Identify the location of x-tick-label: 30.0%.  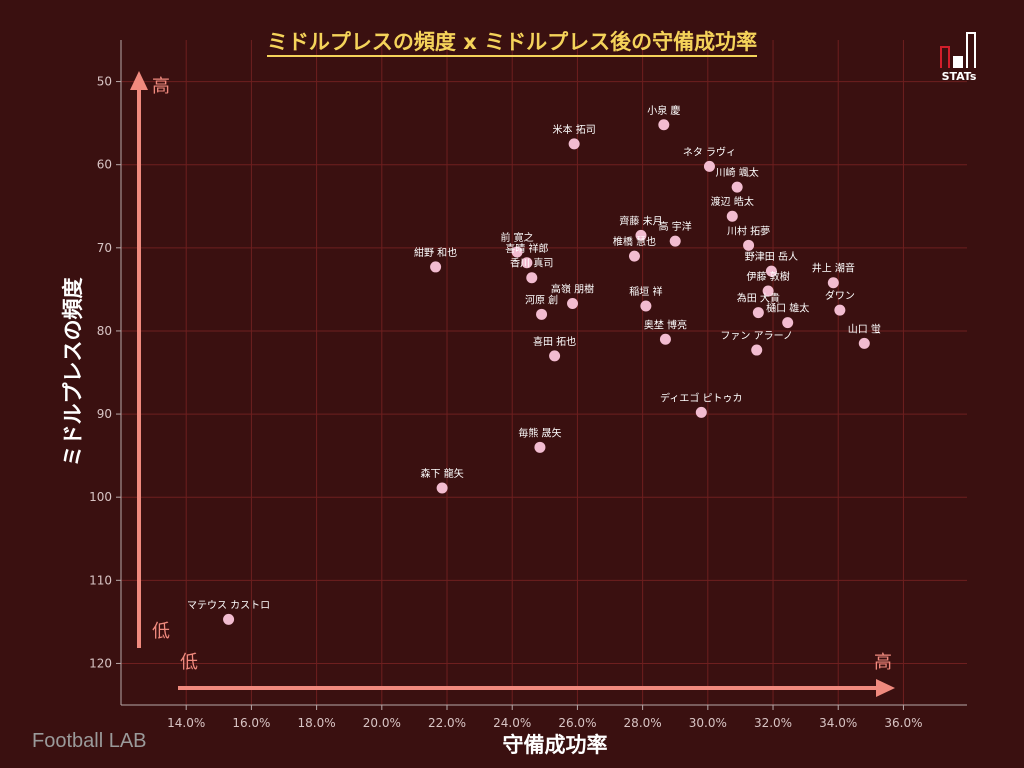
(708, 723).